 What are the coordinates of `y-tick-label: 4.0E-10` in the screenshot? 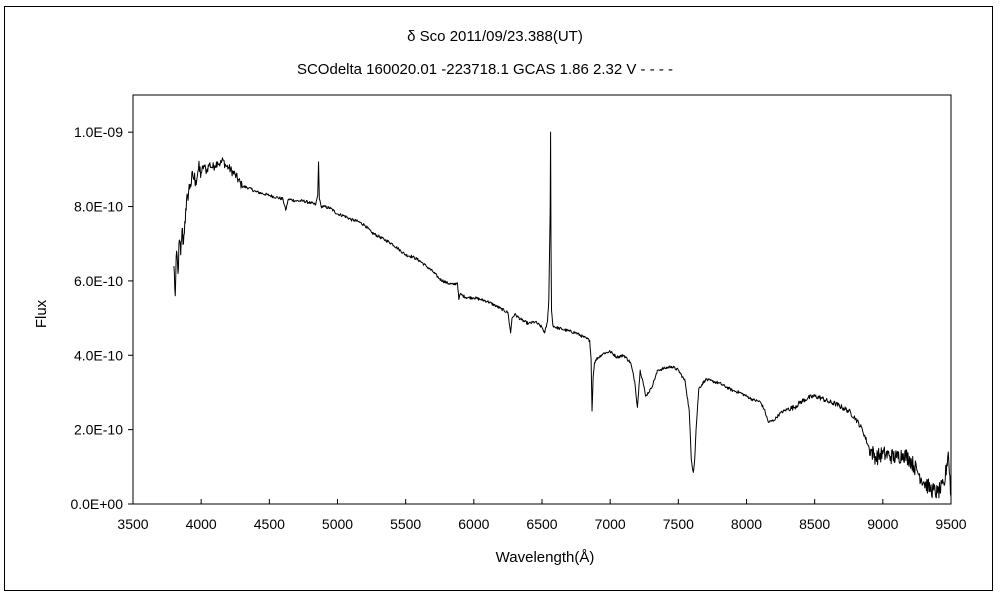 It's located at (98, 355).